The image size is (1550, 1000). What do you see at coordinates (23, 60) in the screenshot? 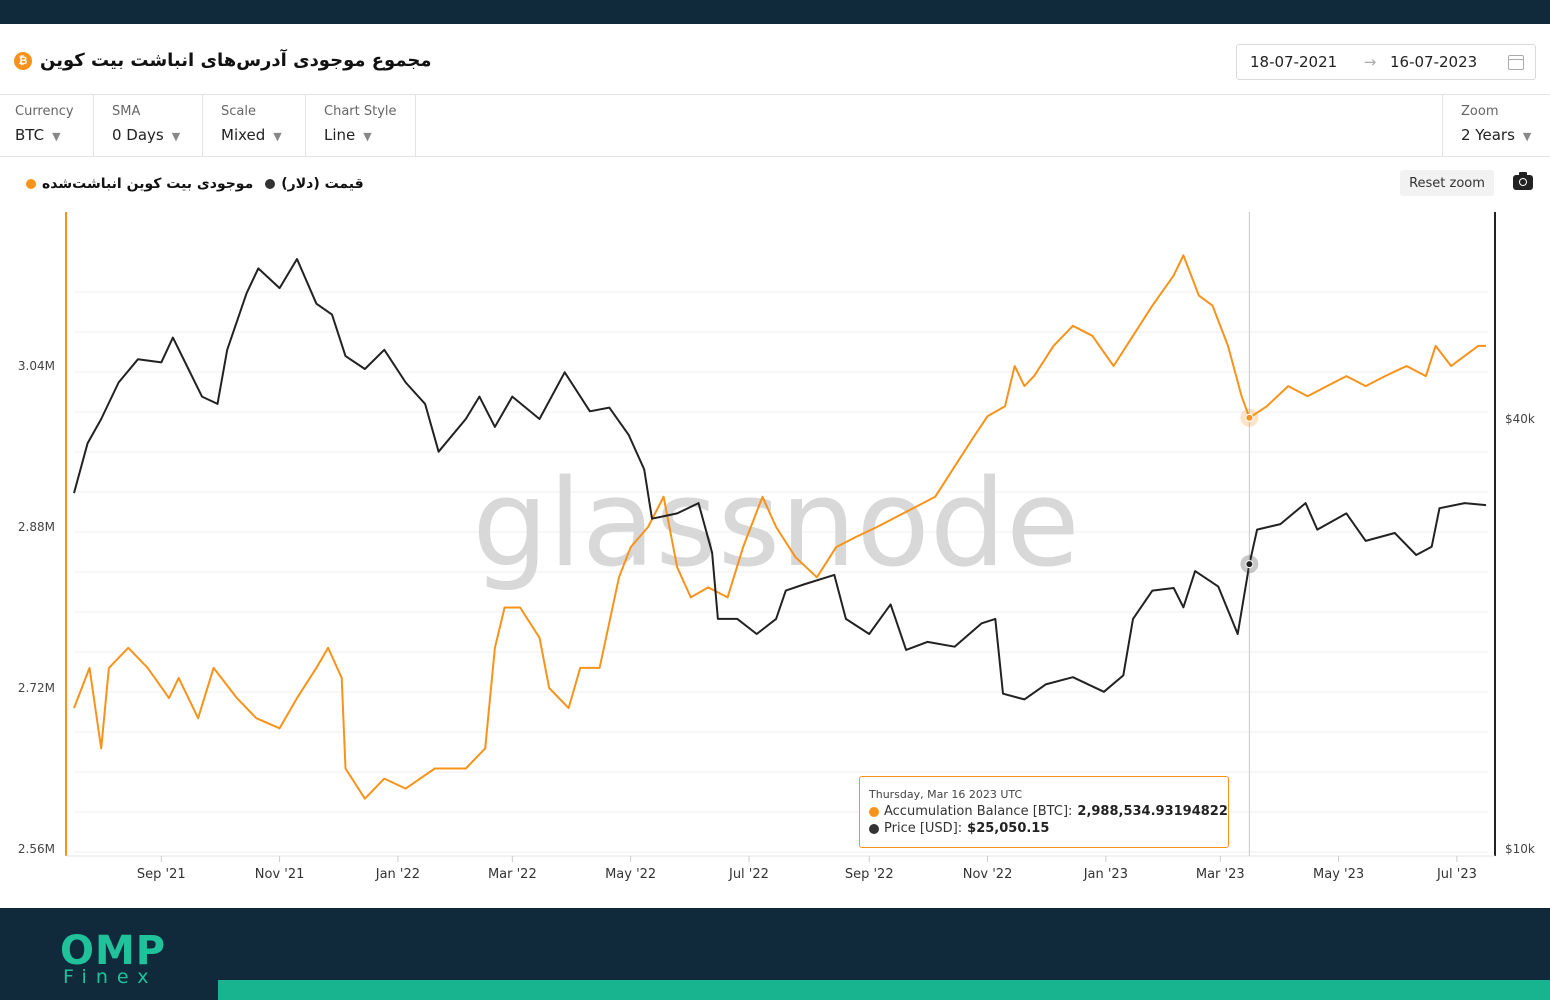
I see `bitcoin-icon: ₿` at bounding box center [23, 60].